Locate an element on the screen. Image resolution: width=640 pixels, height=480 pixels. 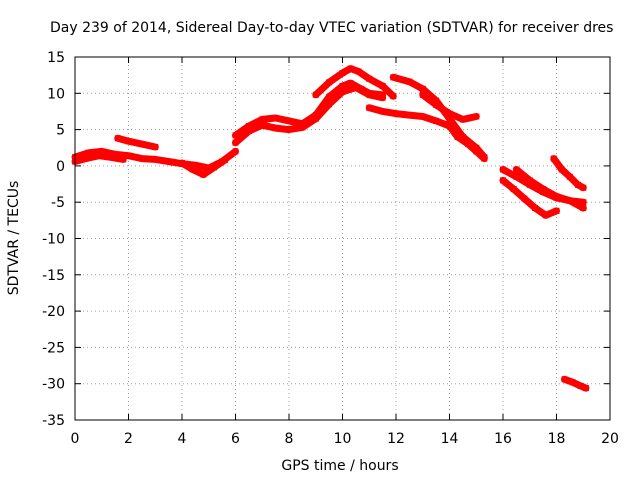
series-track-c is located at coordinates (136, 142).